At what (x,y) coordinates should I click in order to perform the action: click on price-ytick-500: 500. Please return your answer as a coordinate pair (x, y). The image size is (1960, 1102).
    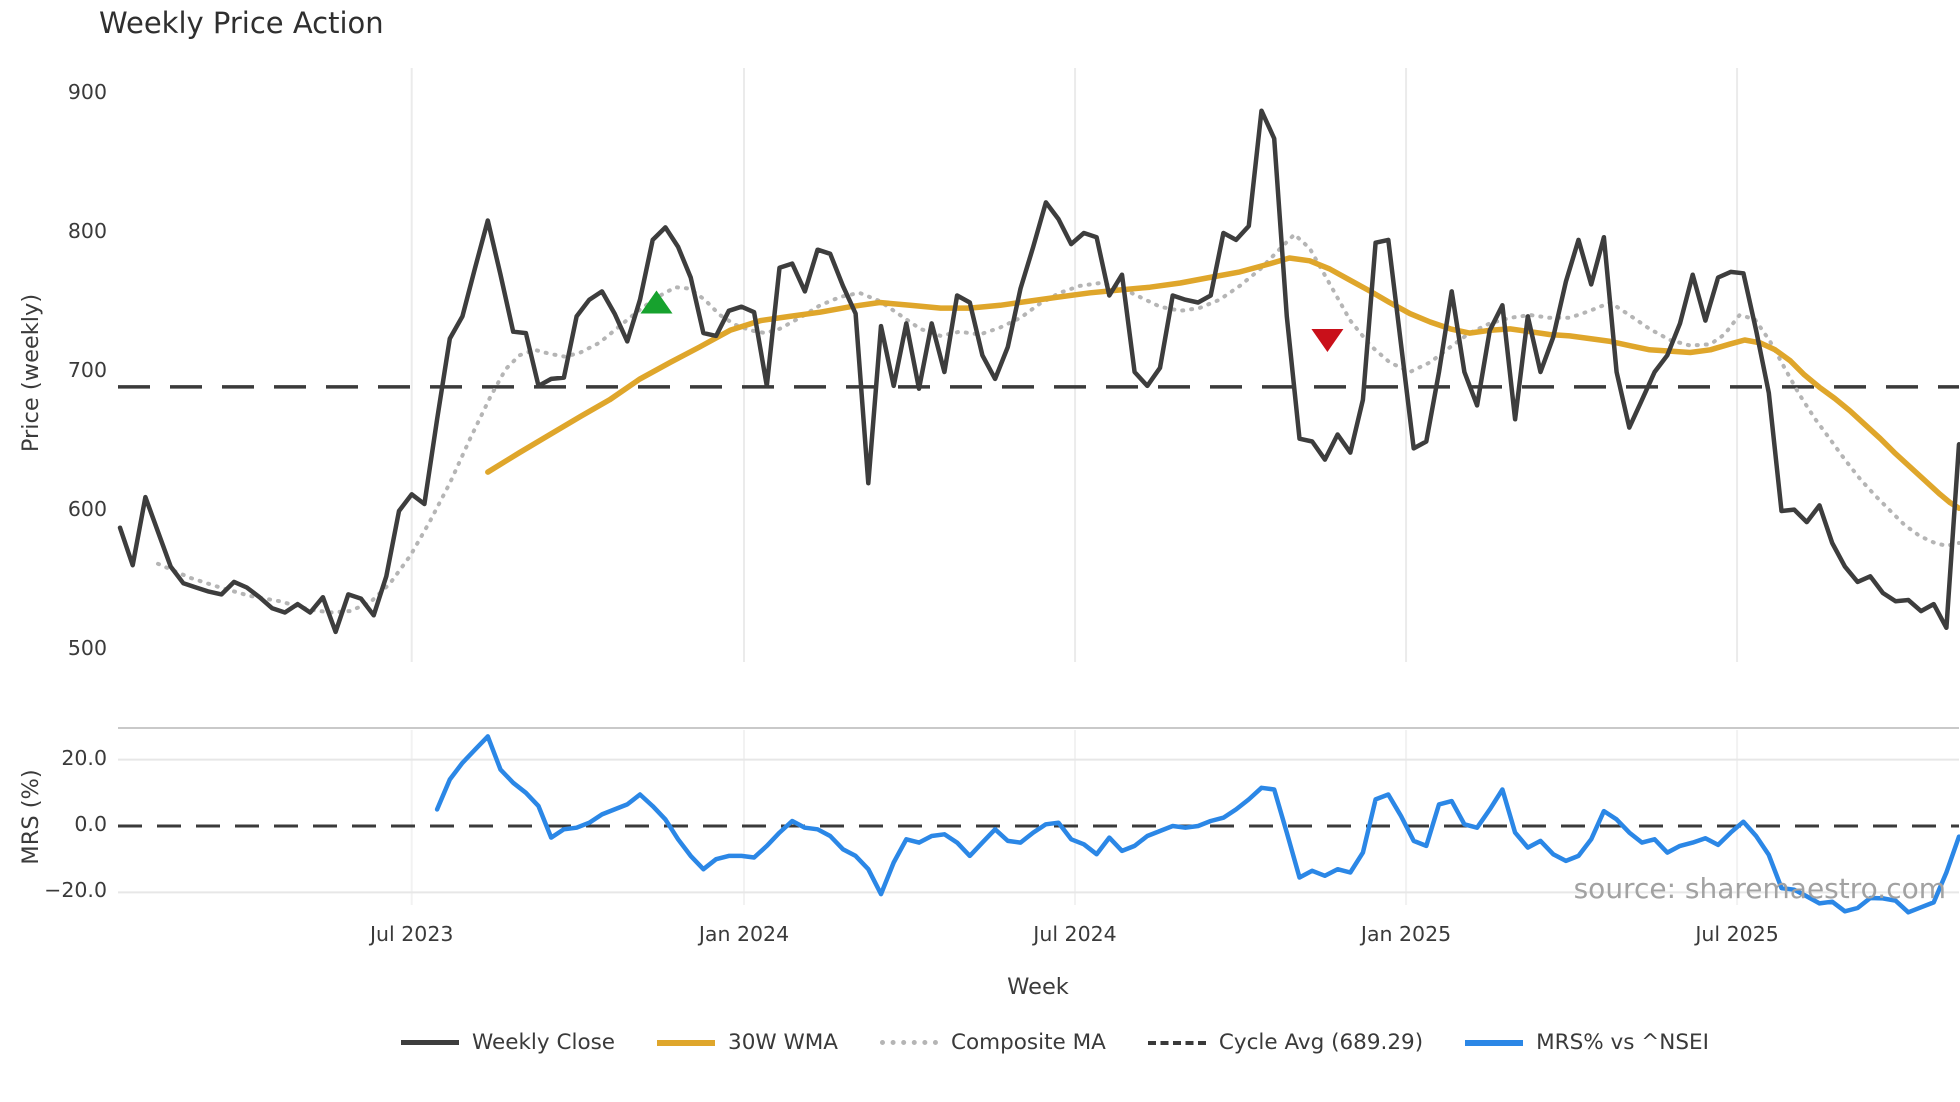
    Looking at the image, I should click on (87, 648).